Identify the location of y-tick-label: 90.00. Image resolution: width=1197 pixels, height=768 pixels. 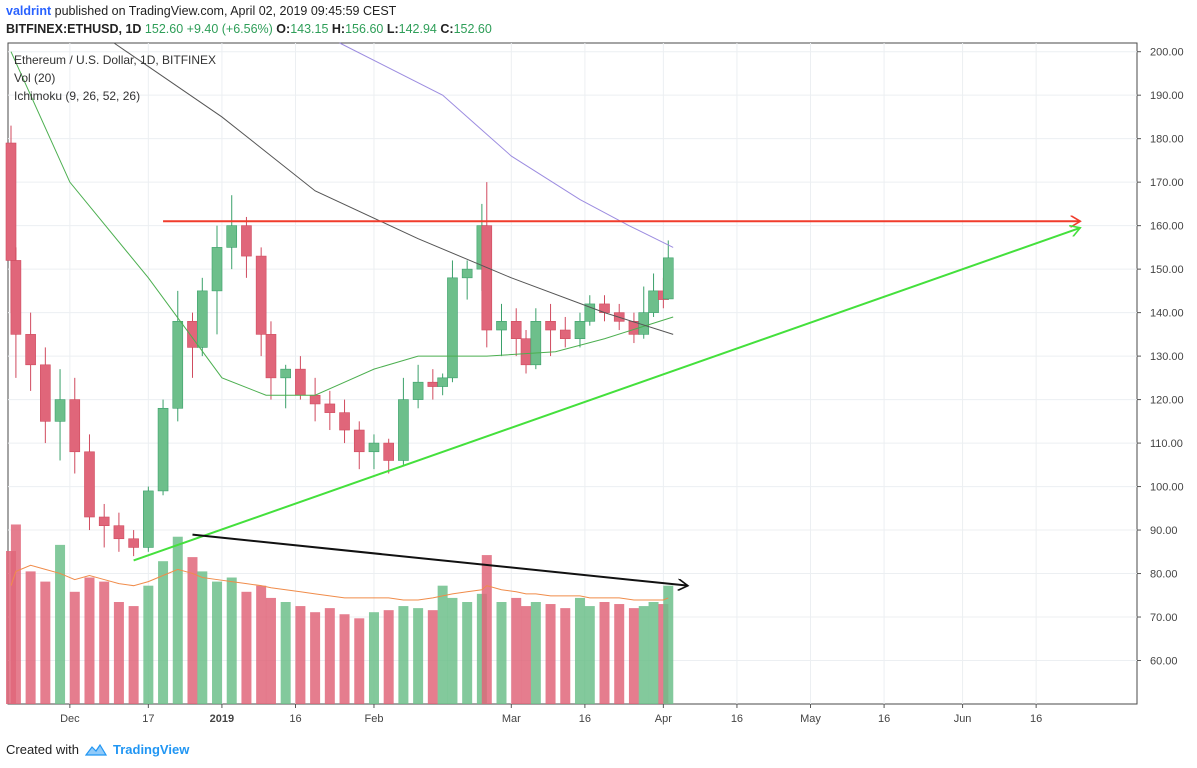
(1164, 531).